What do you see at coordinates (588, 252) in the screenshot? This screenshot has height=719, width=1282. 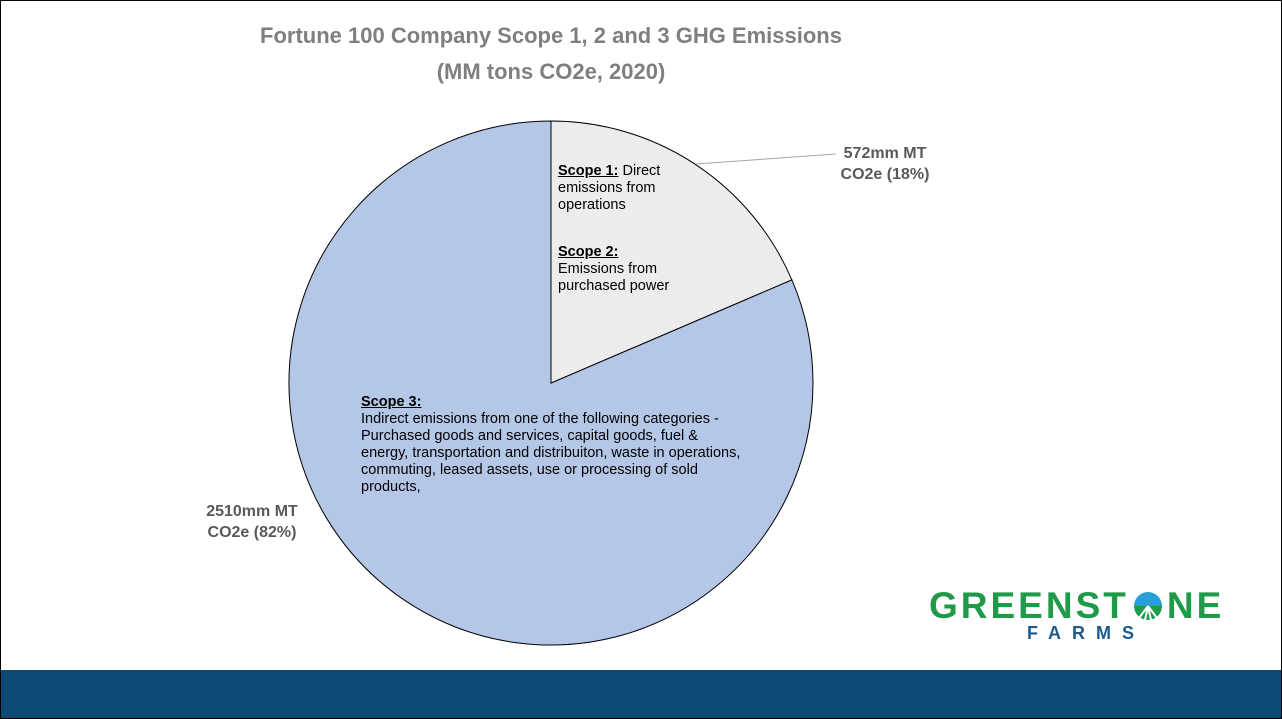 I see `note-heading: Scope 2:` at bounding box center [588, 252].